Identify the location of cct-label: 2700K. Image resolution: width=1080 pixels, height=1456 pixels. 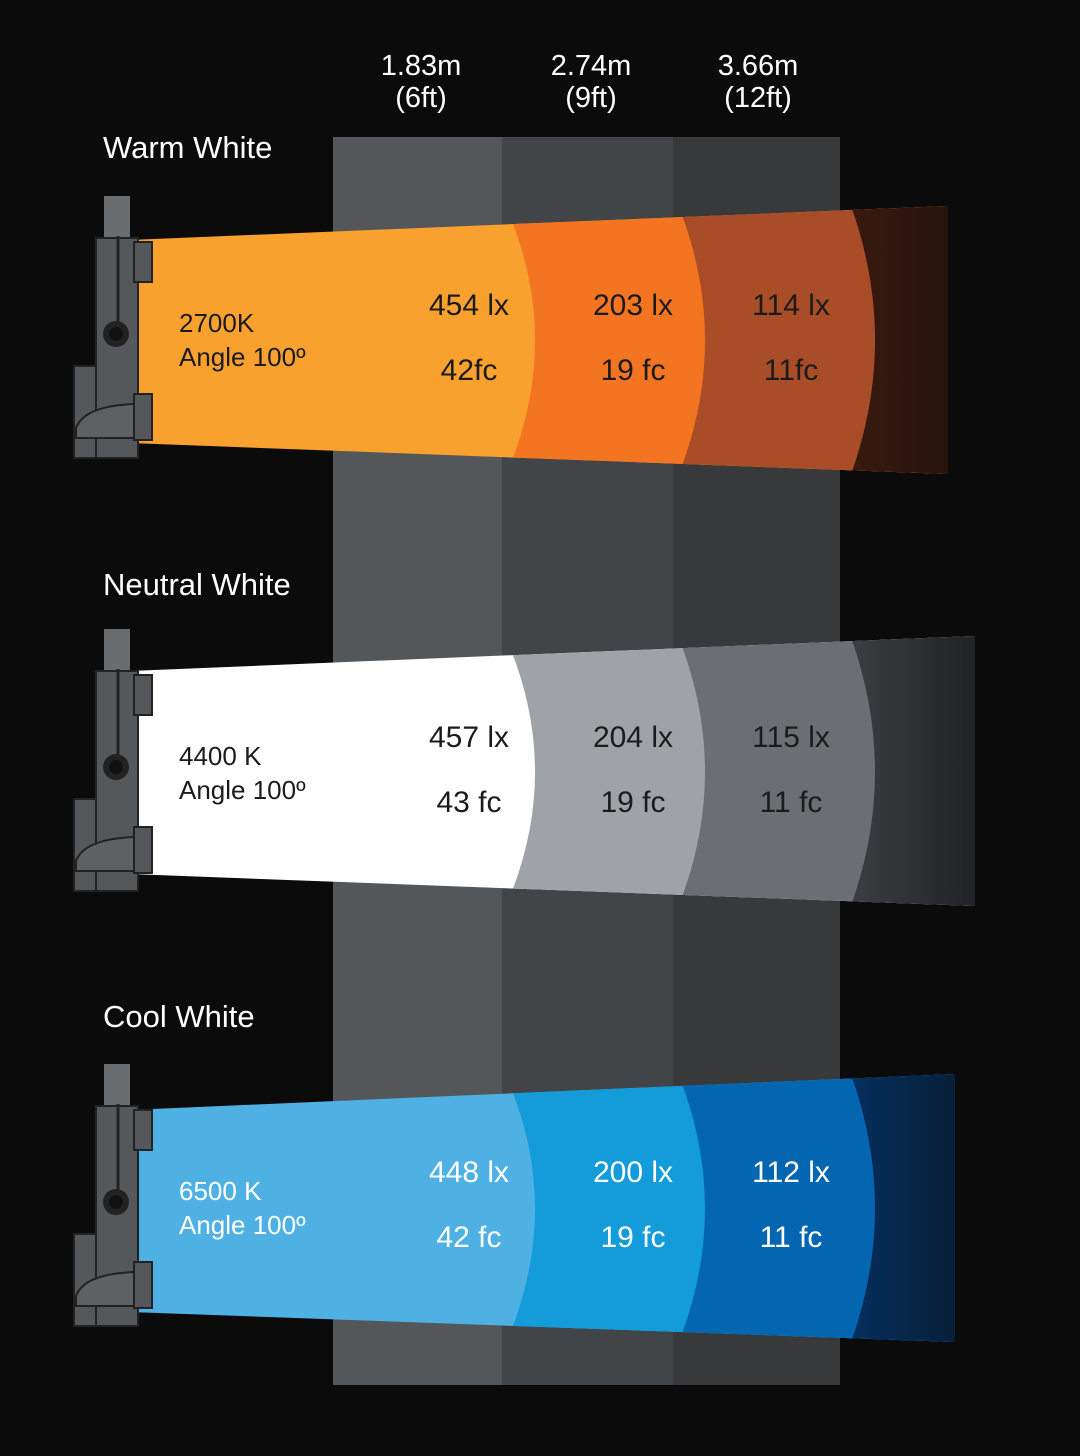
(217, 323).